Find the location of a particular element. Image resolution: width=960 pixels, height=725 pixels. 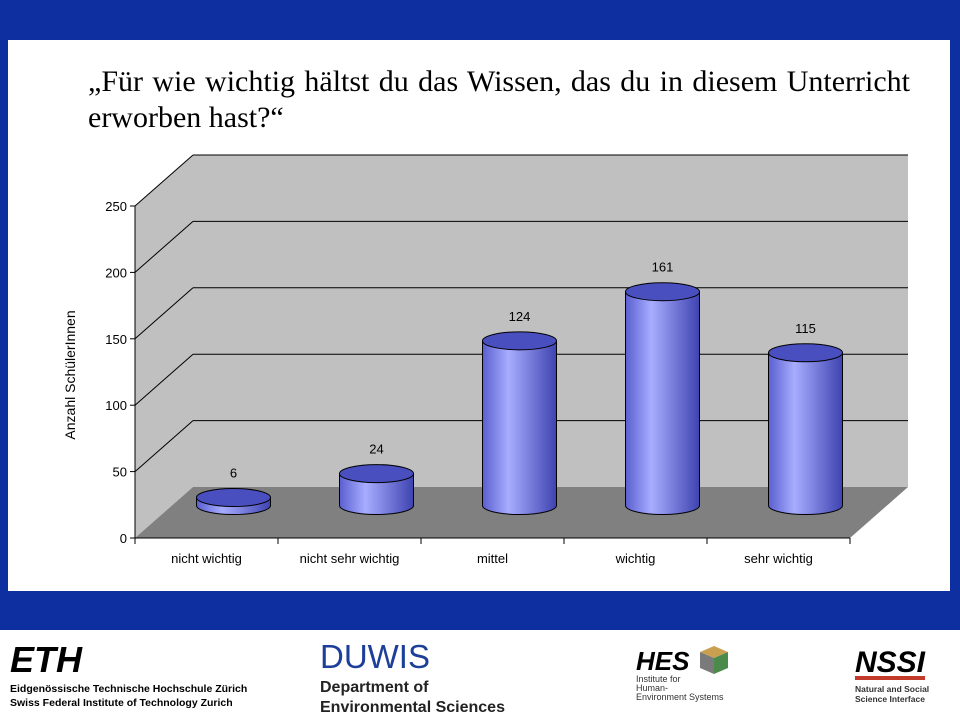

hes-cube-icon is located at coordinates (714, 660).